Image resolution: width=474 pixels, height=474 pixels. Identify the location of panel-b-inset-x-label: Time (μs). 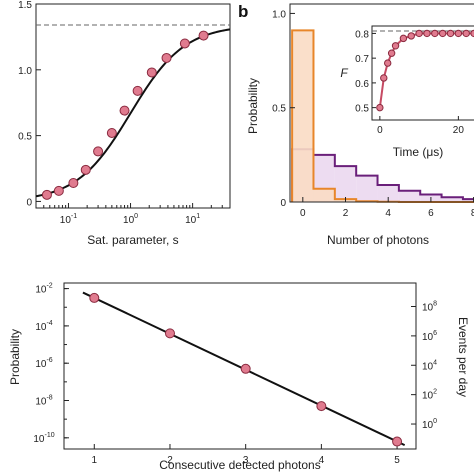
(418, 152).